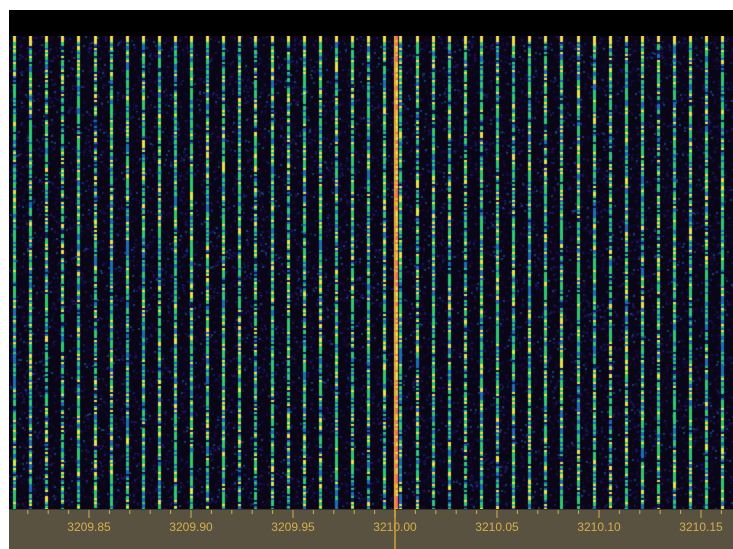 Image resolution: width=733 pixels, height=549 pixels. Describe the element at coordinates (395, 527) in the screenshot. I see `freq-label: 3210.00` at that location.